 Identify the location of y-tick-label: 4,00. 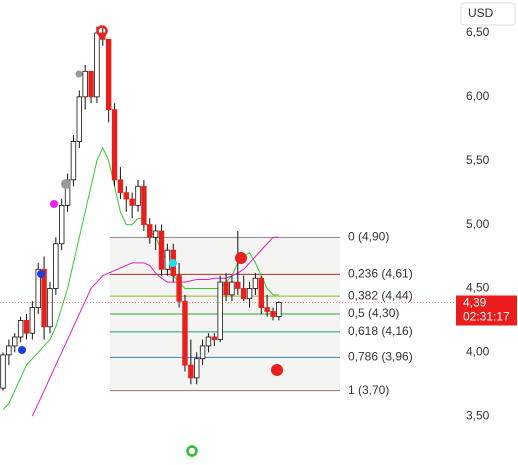
(478, 351).